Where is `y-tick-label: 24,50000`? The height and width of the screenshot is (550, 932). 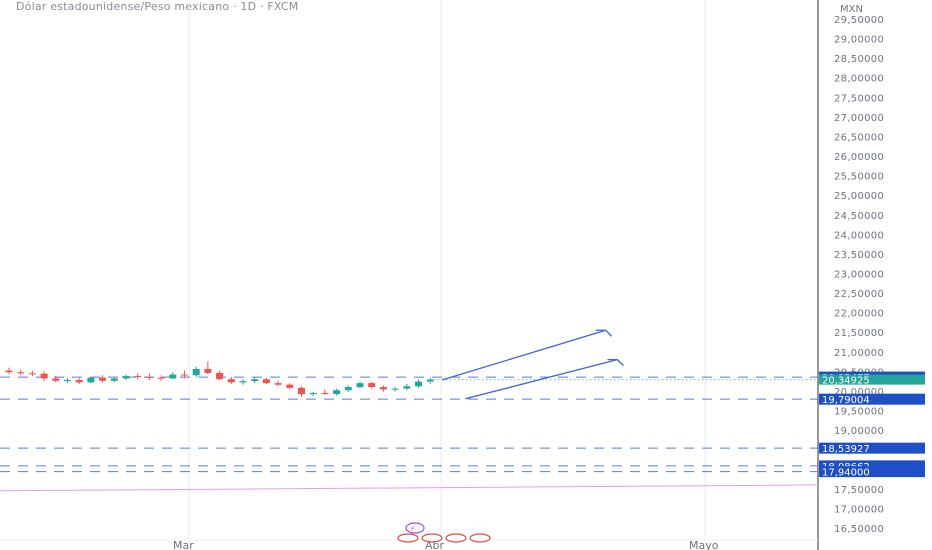
y-tick-label: 24,50000 is located at coordinates (859, 216).